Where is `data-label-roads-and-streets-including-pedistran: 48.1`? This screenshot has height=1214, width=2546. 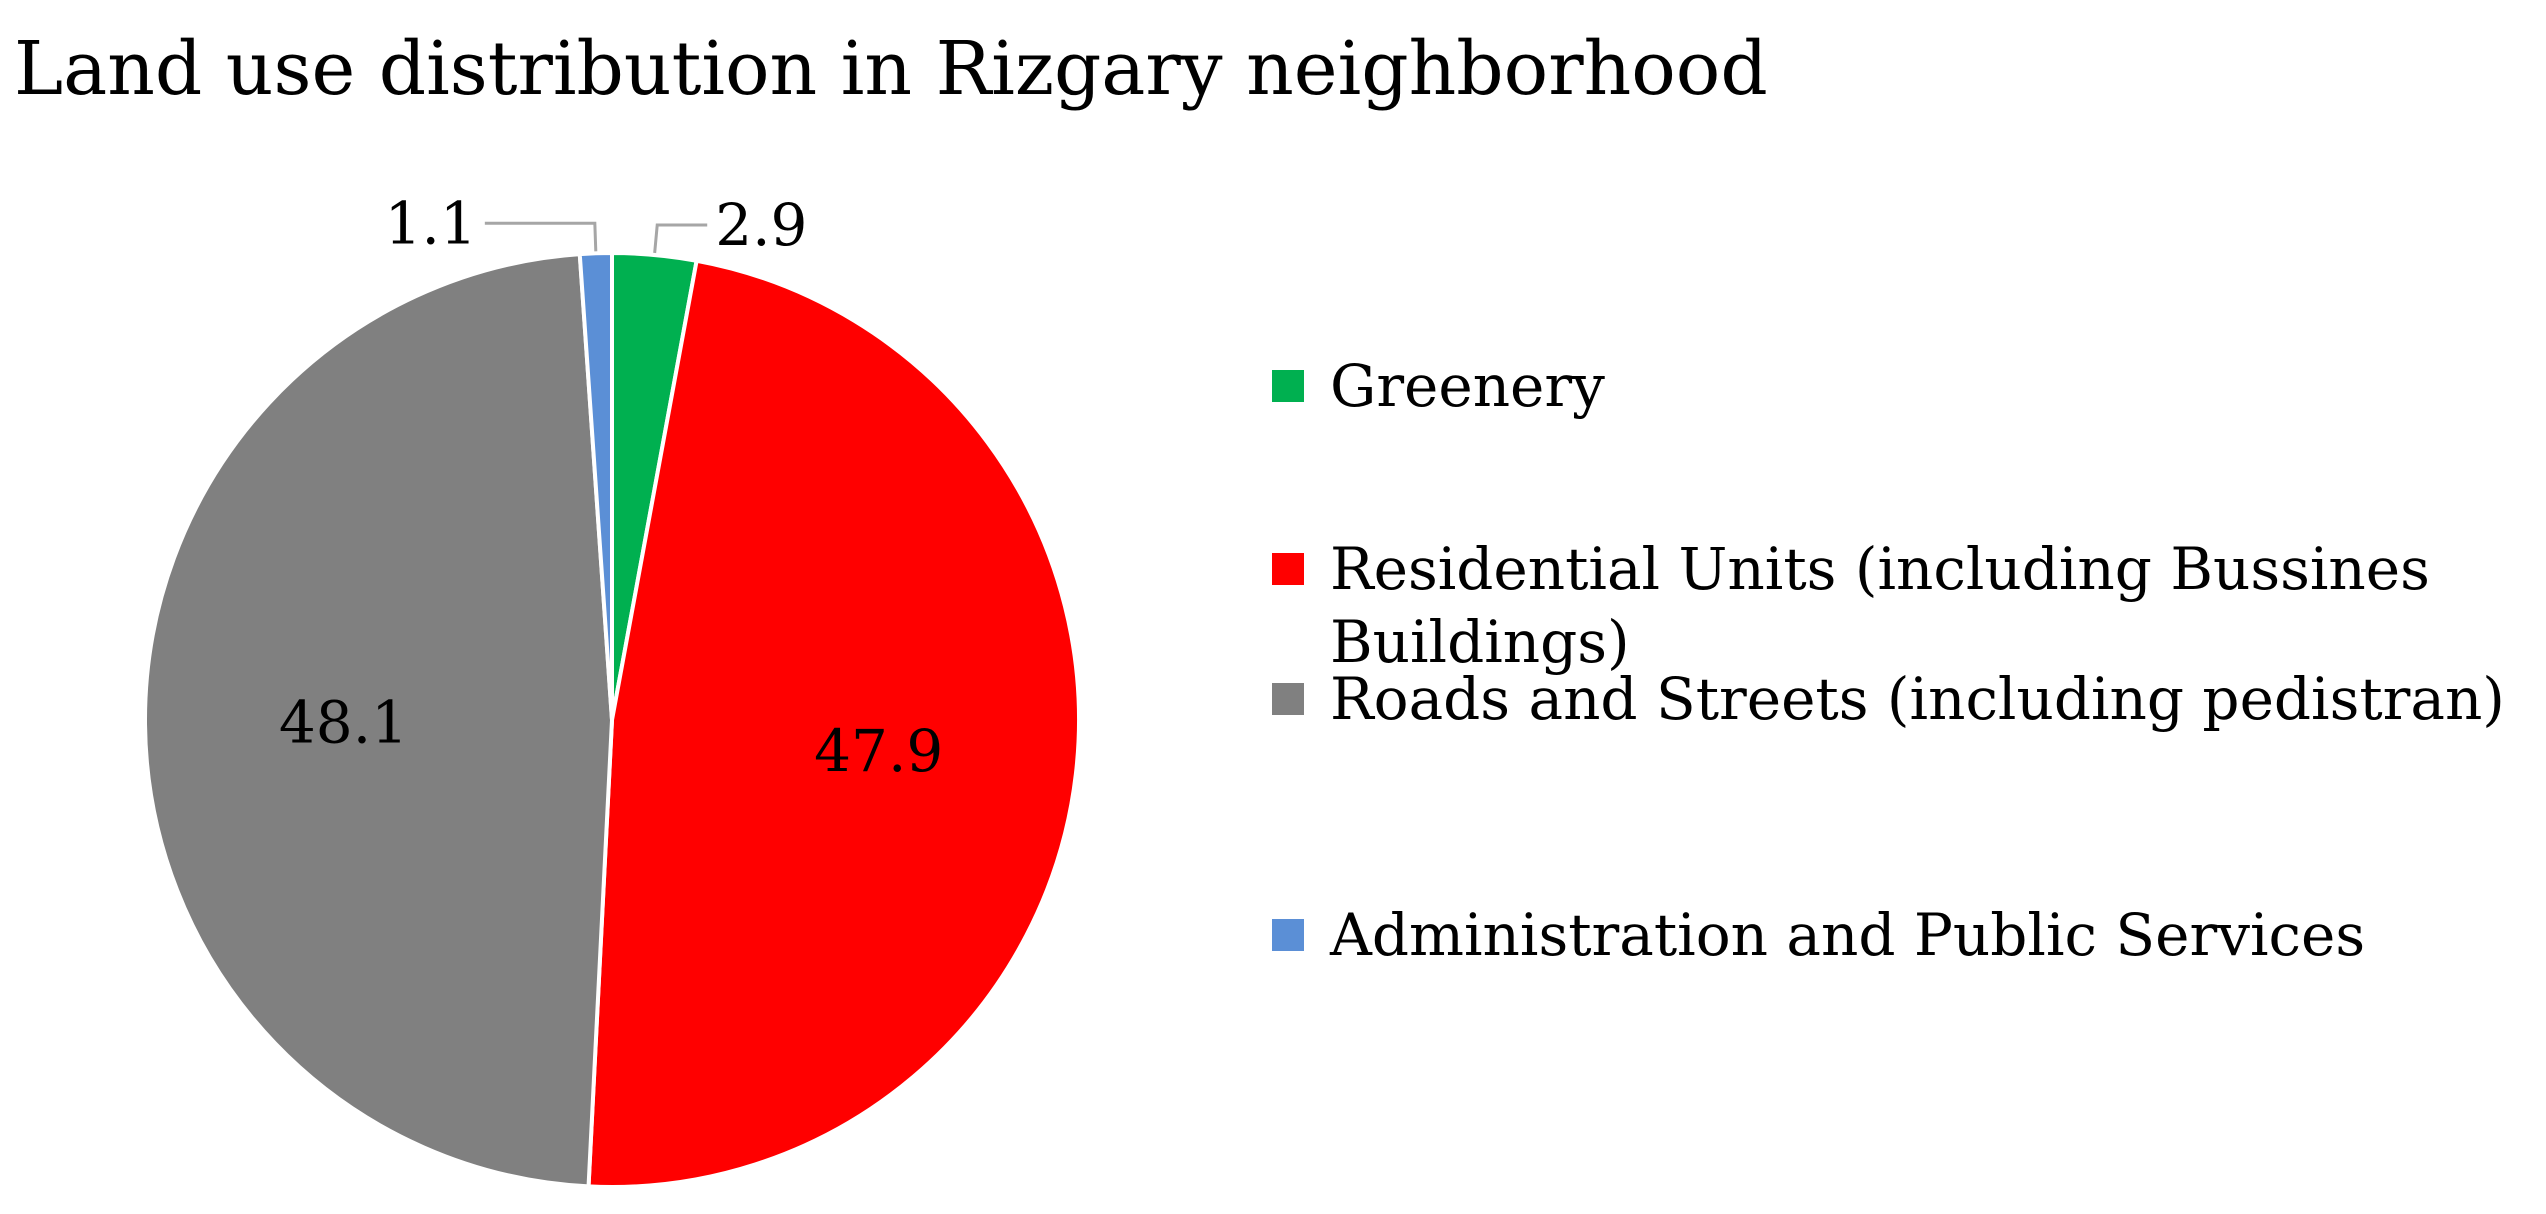
data-label-roads-and-streets-including-pedistran: 48.1 is located at coordinates (343, 723).